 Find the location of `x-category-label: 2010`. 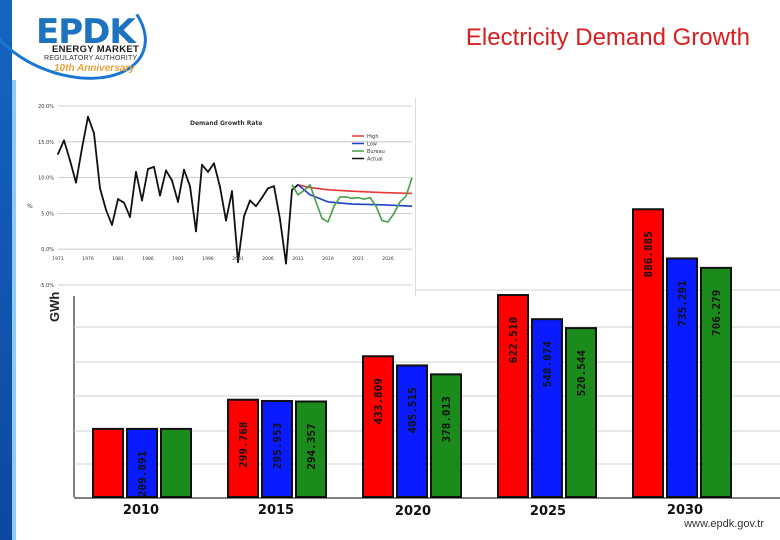

x-category-label: 2010 is located at coordinates (141, 510).